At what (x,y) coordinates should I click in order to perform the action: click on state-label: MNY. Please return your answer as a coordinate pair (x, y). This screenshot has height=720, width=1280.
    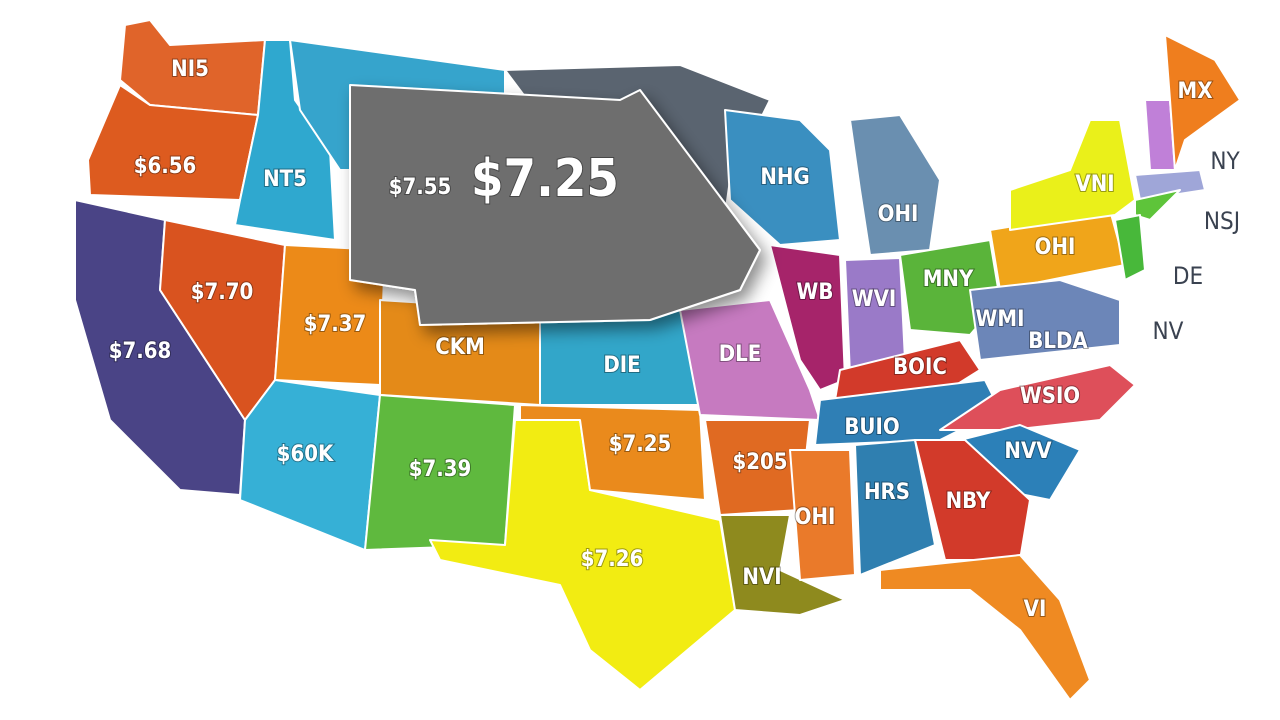
    Looking at the image, I should click on (948, 279).